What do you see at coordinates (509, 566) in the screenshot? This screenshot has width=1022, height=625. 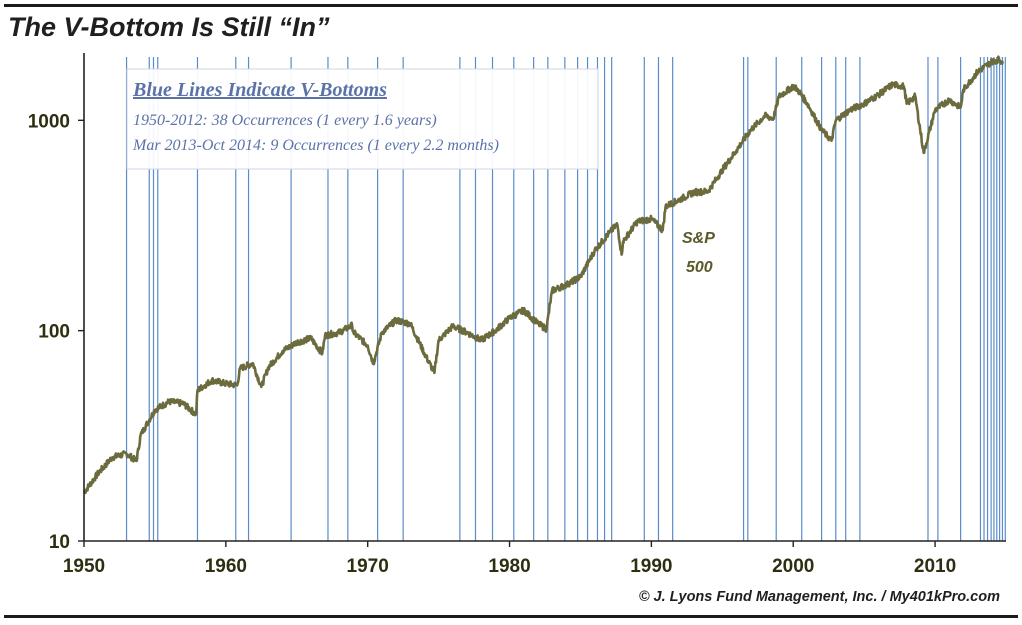 I see `x-tick-label-1980: 1980` at bounding box center [509, 566].